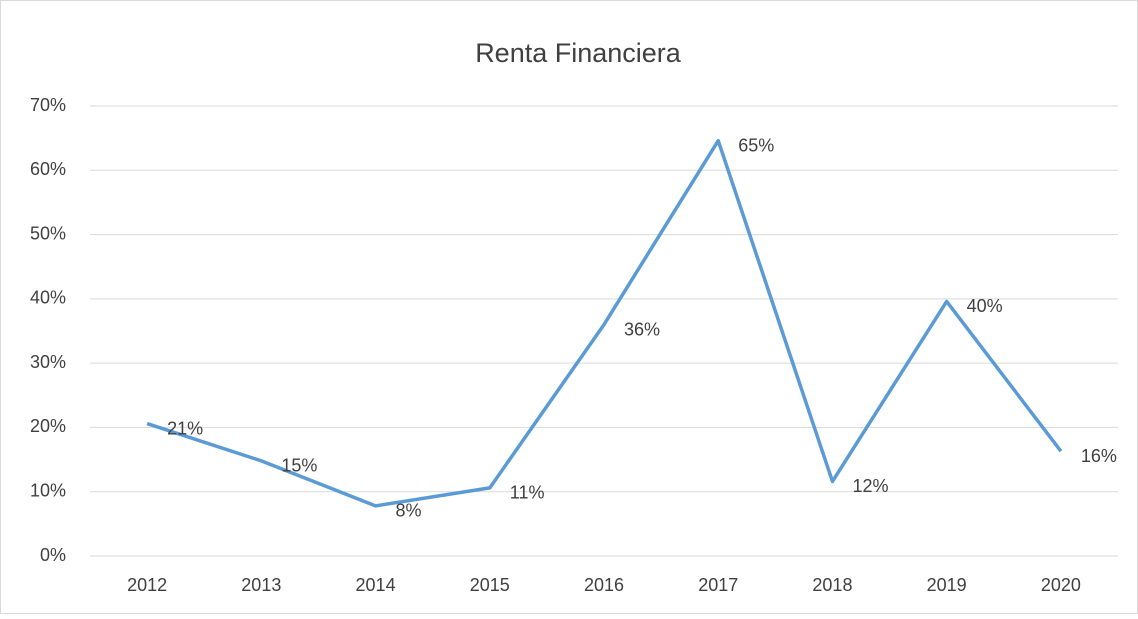 Image resolution: width=1138 pixels, height=619 pixels. What do you see at coordinates (48, 426) in the screenshot?
I see `y-tick-label: 20%` at bounding box center [48, 426].